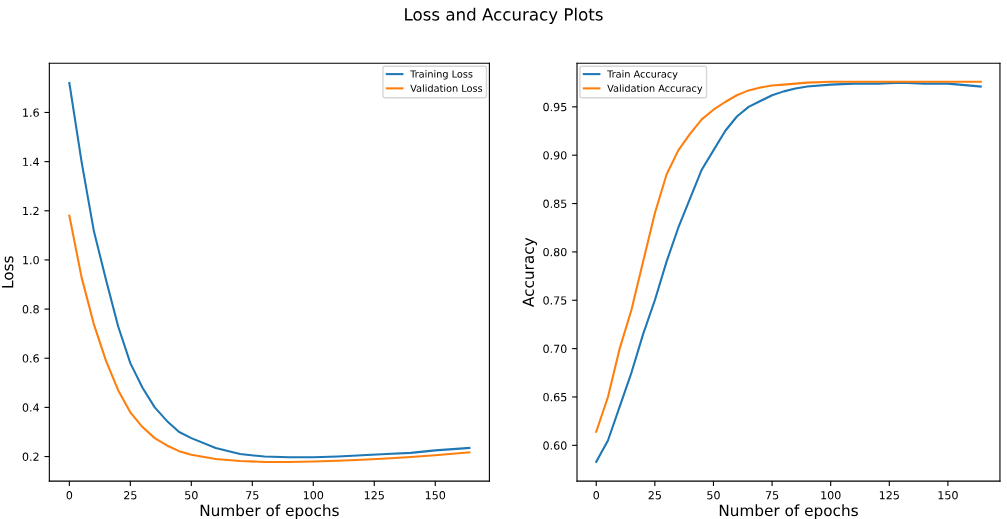 This screenshot has width=1007, height=519. Describe the element at coordinates (31, 161) in the screenshot. I see `y-tick-label: 1.4` at that location.